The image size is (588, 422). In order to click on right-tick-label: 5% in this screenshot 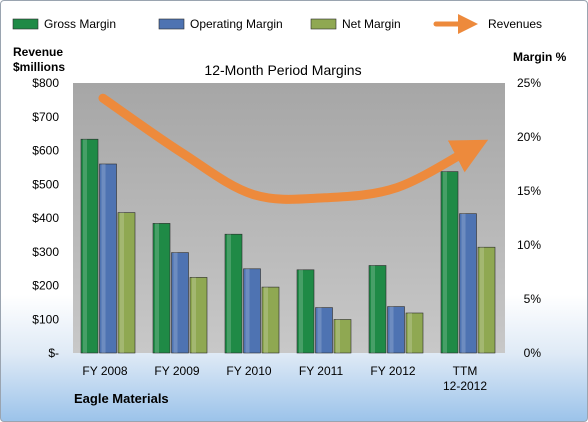, I will do `click(533, 299)`.